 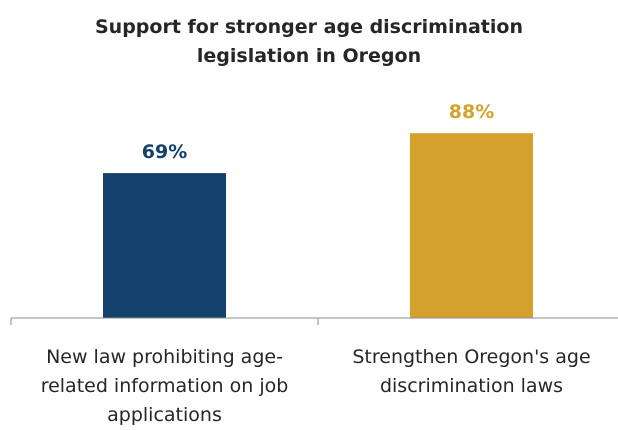 I want to click on value-labels-group: 69% 88%, so click(x=318, y=132).